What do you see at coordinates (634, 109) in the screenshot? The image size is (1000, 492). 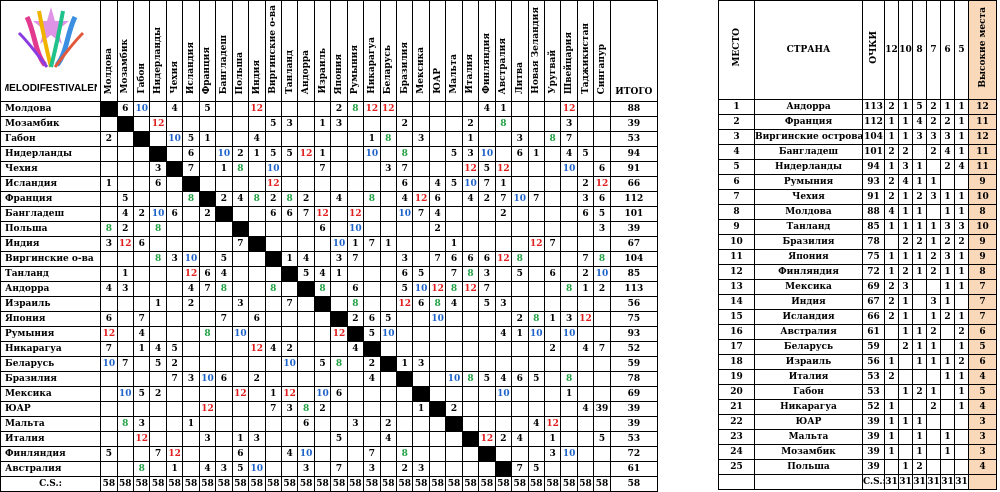 I see `row-total: 88` at bounding box center [634, 109].